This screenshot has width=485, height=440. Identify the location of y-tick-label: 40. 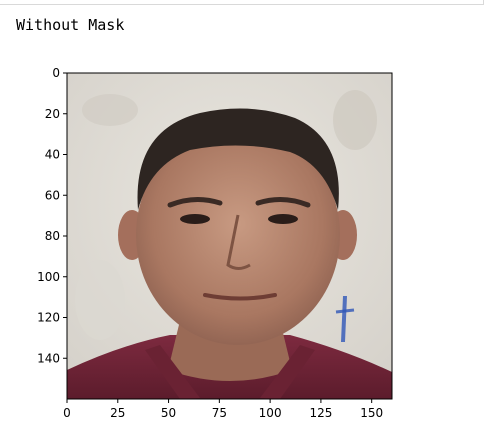
(52, 155).